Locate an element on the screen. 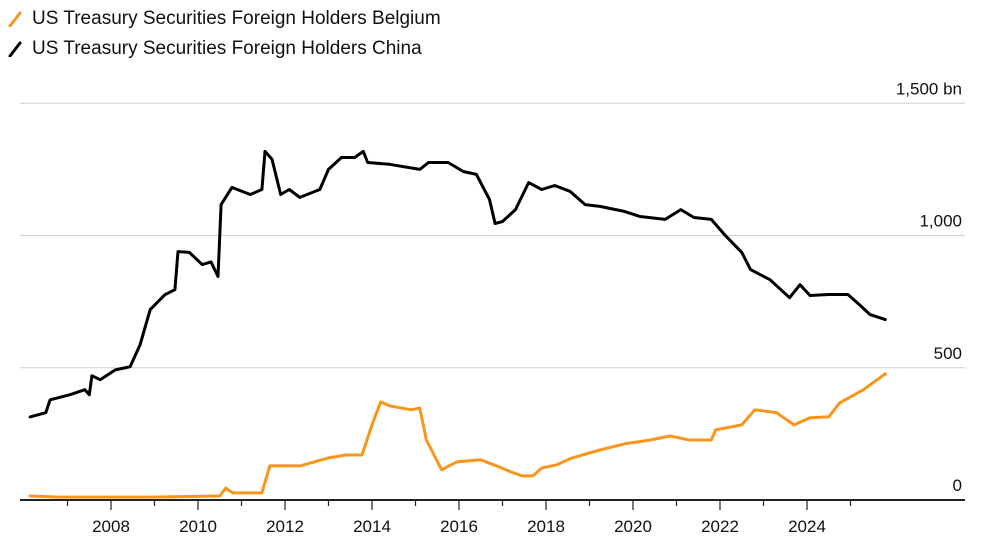 This screenshot has height=545, width=1000. x-tick-label: 2022 is located at coordinates (720, 526).